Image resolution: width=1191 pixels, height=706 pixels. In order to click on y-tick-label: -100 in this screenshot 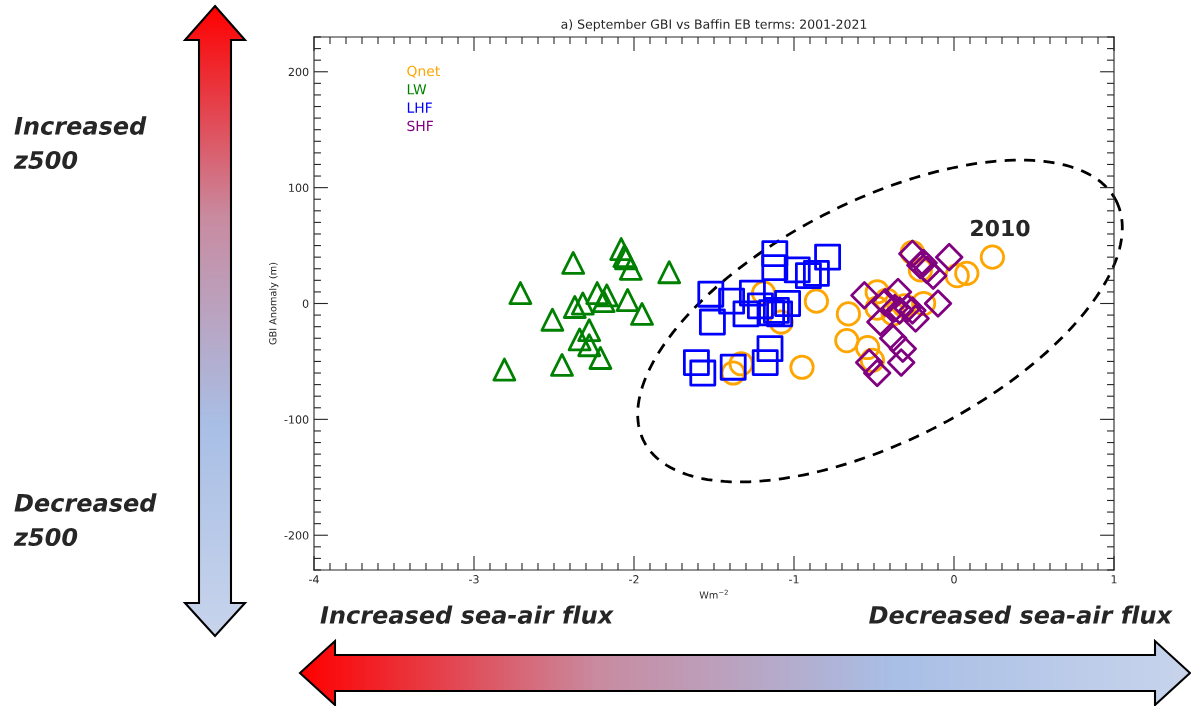, I will do `click(296, 419)`.